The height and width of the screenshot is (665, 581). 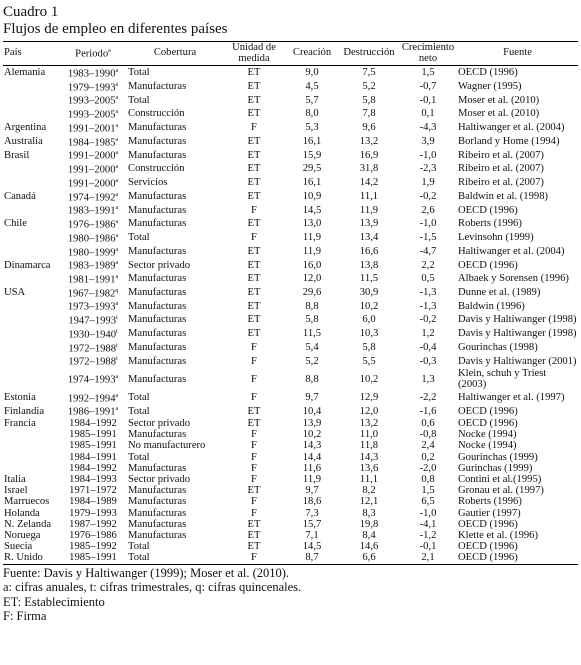 I want to click on period: 1984–1989, so click(x=93, y=502).